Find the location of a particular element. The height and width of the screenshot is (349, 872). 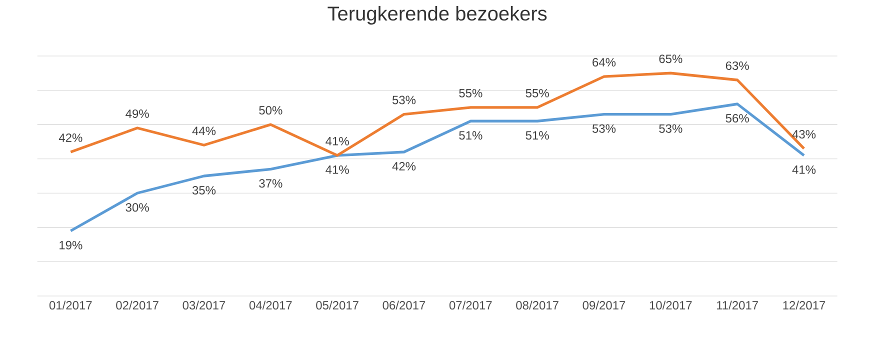

data-label: 43% is located at coordinates (804, 134).